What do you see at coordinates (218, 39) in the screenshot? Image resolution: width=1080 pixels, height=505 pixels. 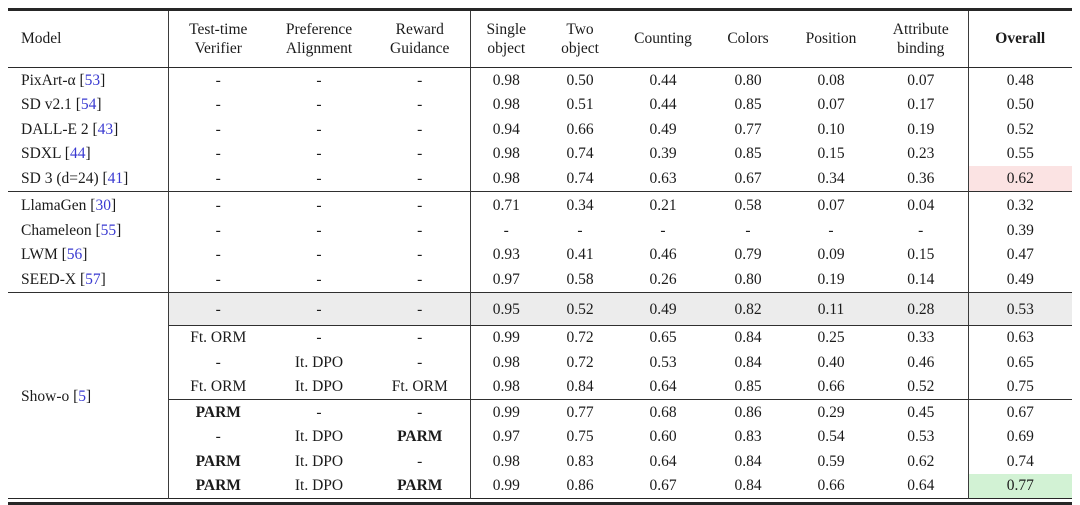 I see `header-test-time-verifier: Test-time Verifier` at bounding box center [218, 39].